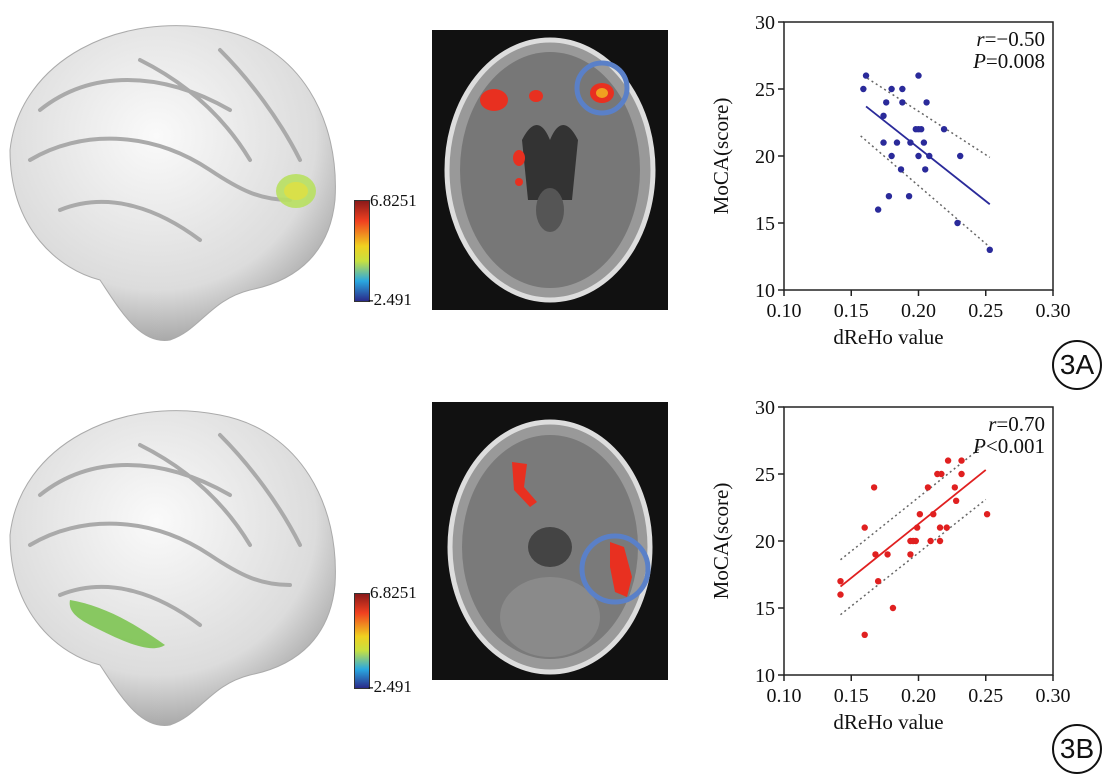 This screenshot has width=1102, height=774. I want to click on regression-line, so click(913, 528).